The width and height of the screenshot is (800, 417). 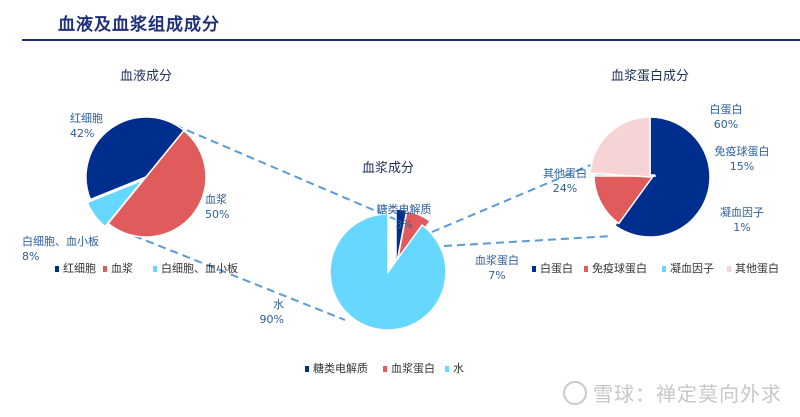 What do you see at coordinates (726, 116) in the screenshot?
I see `protein-data-label-1: 白蛋白 60%` at bounding box center [726, 116].